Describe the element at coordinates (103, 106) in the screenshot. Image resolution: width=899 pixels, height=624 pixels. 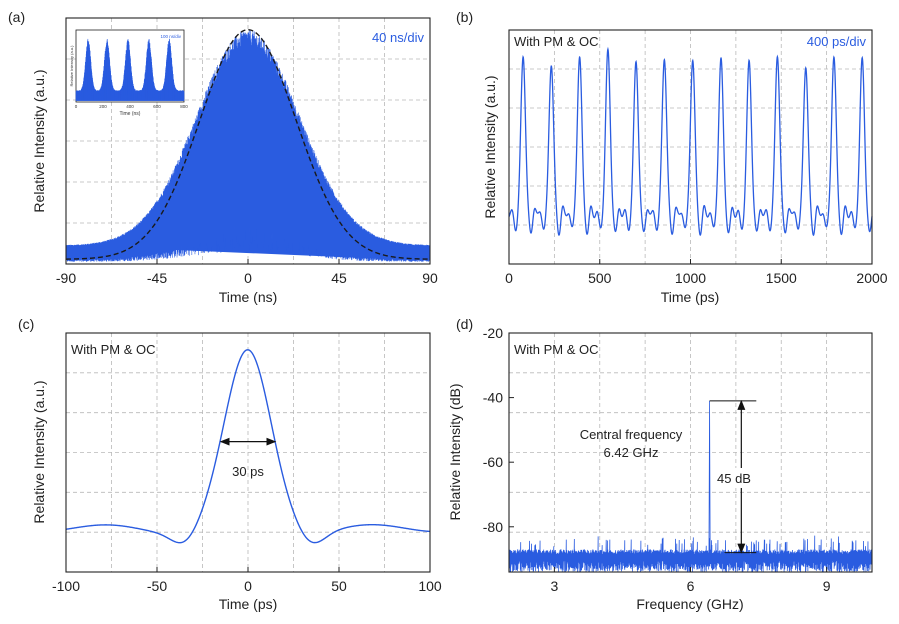
I see `inset-x-tick-label: 200` at that location.